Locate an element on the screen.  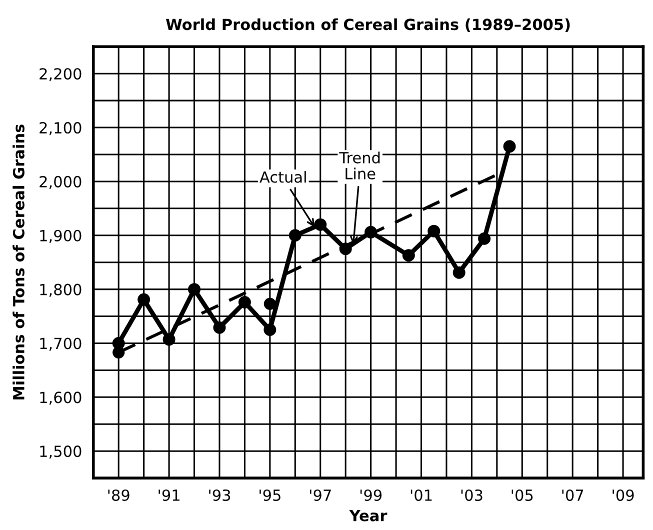
x-tick-label: '97 is located at coordinates (320, 495).